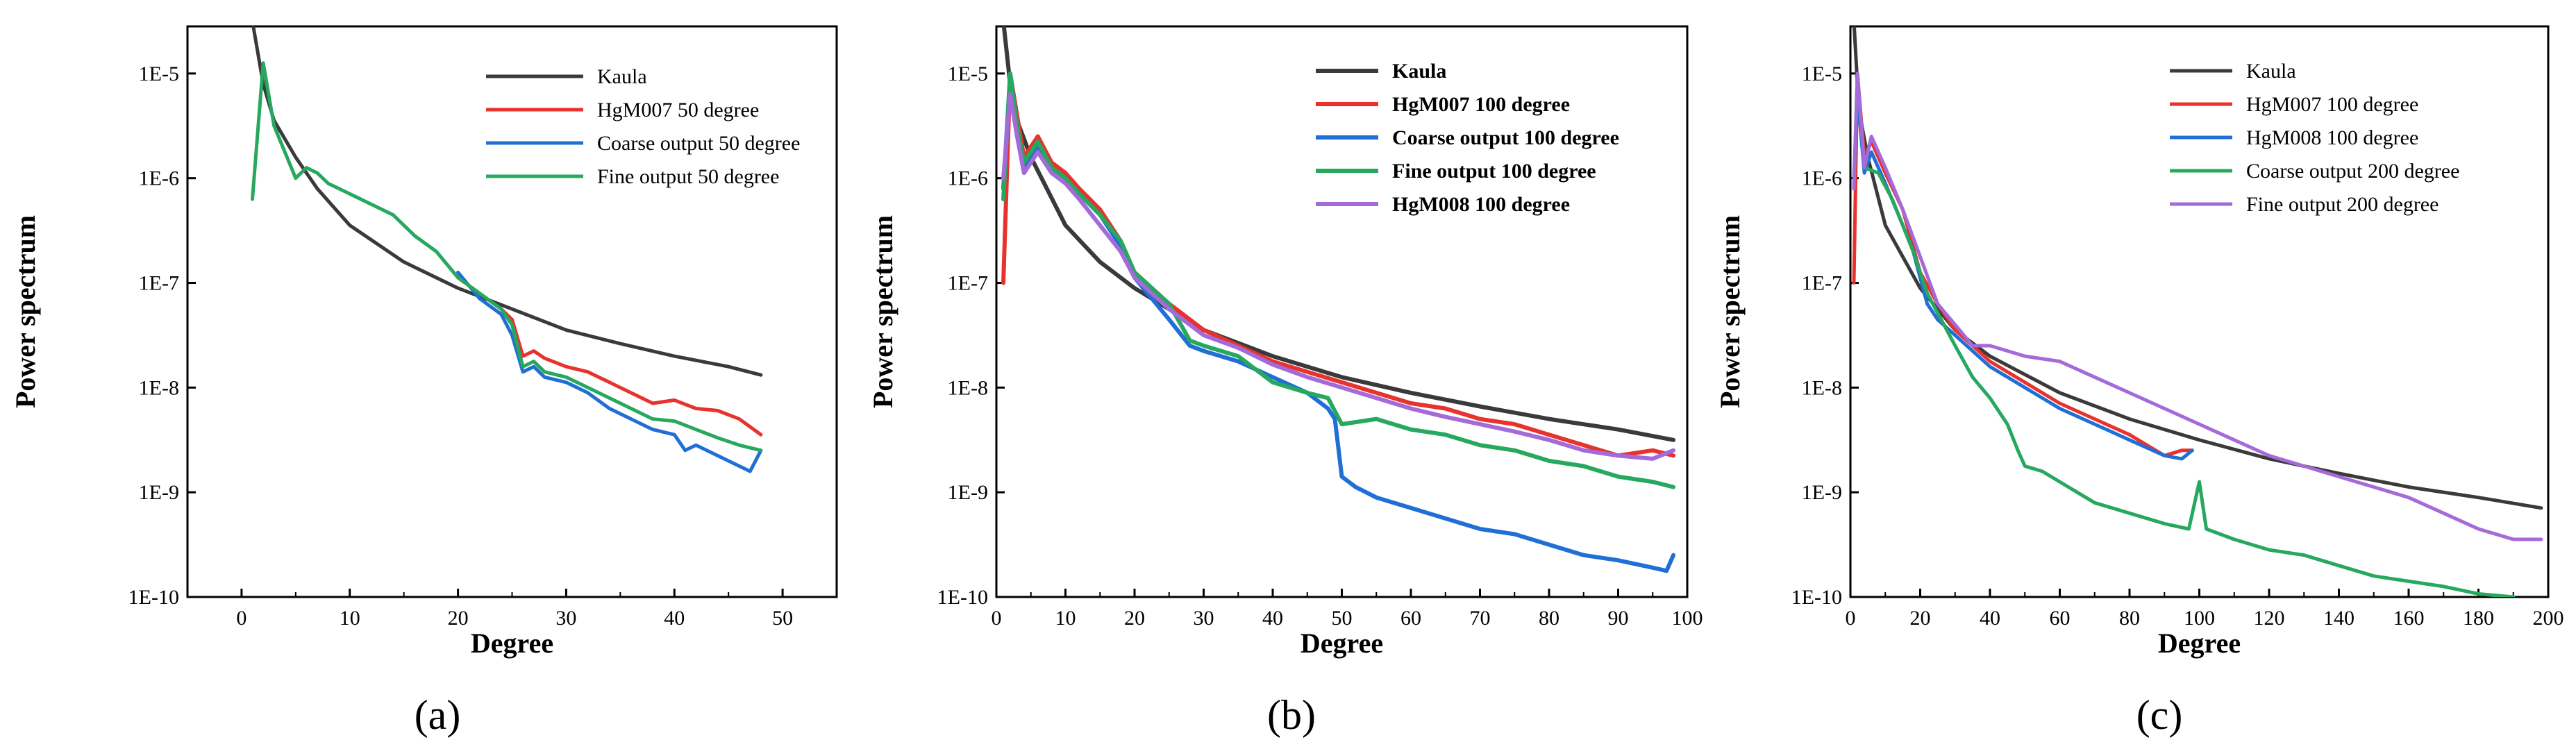  What do you see at coordinates (1480, 618) in the screenshot?
I see `x-tick-label: 70` at bounding box center [1480, 618].